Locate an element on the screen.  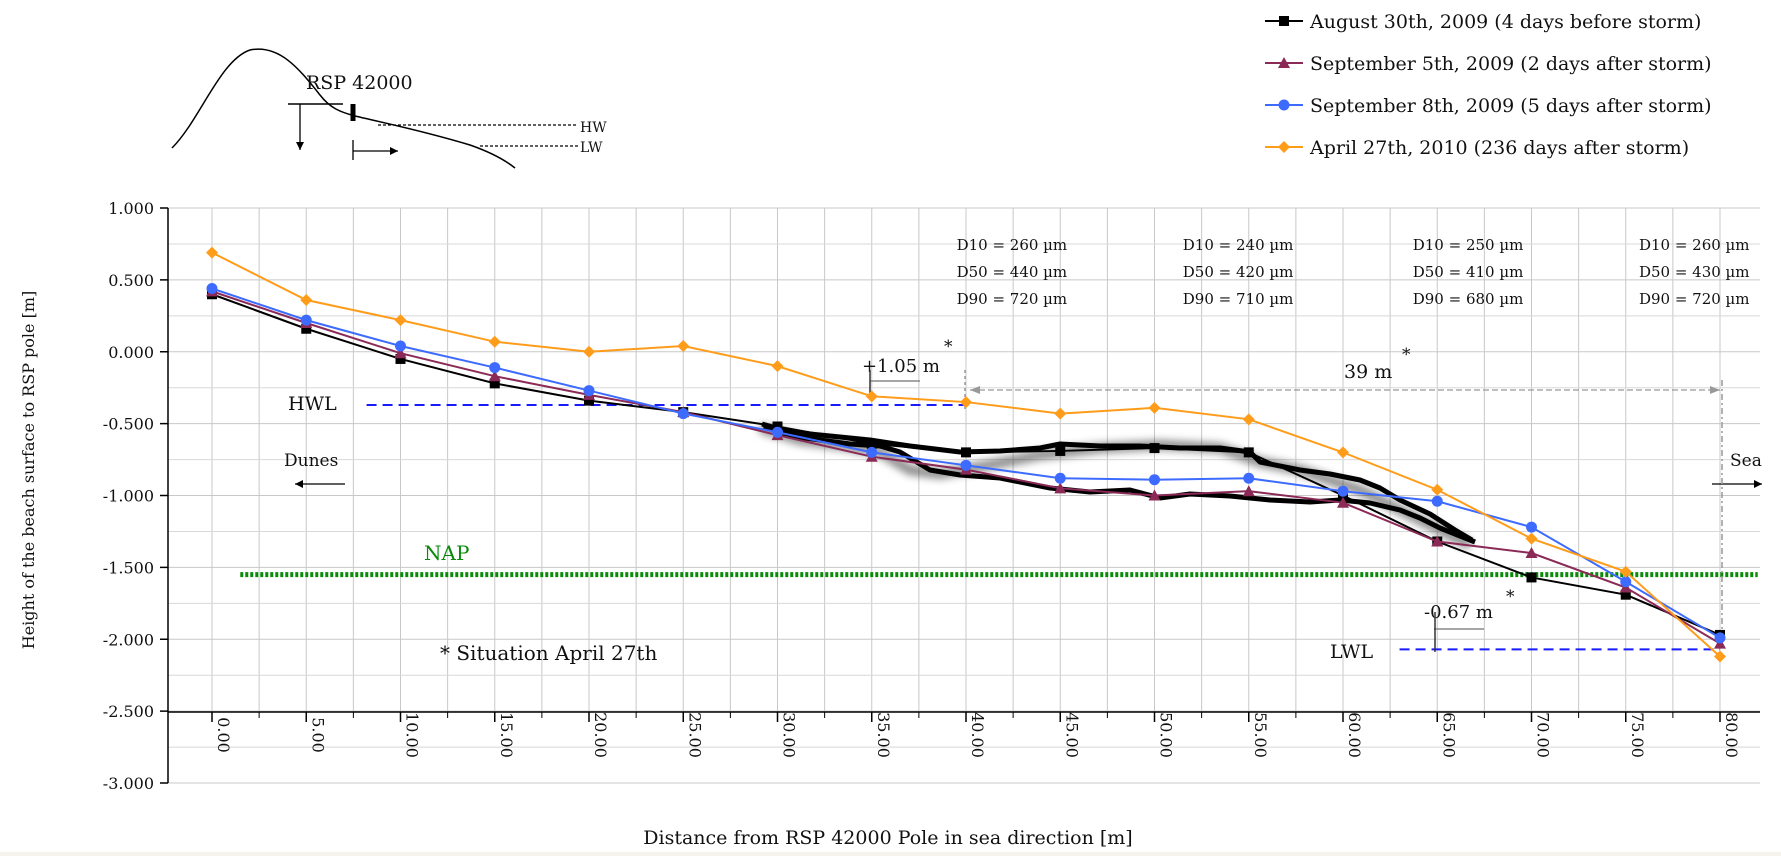
x-tick-label: 50.00 is located at coordinates (1166, 735).